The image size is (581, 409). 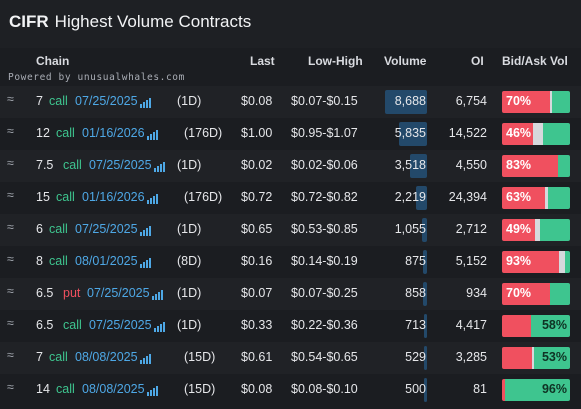 I want to click on option-type: put, so click(x=72, y=293).